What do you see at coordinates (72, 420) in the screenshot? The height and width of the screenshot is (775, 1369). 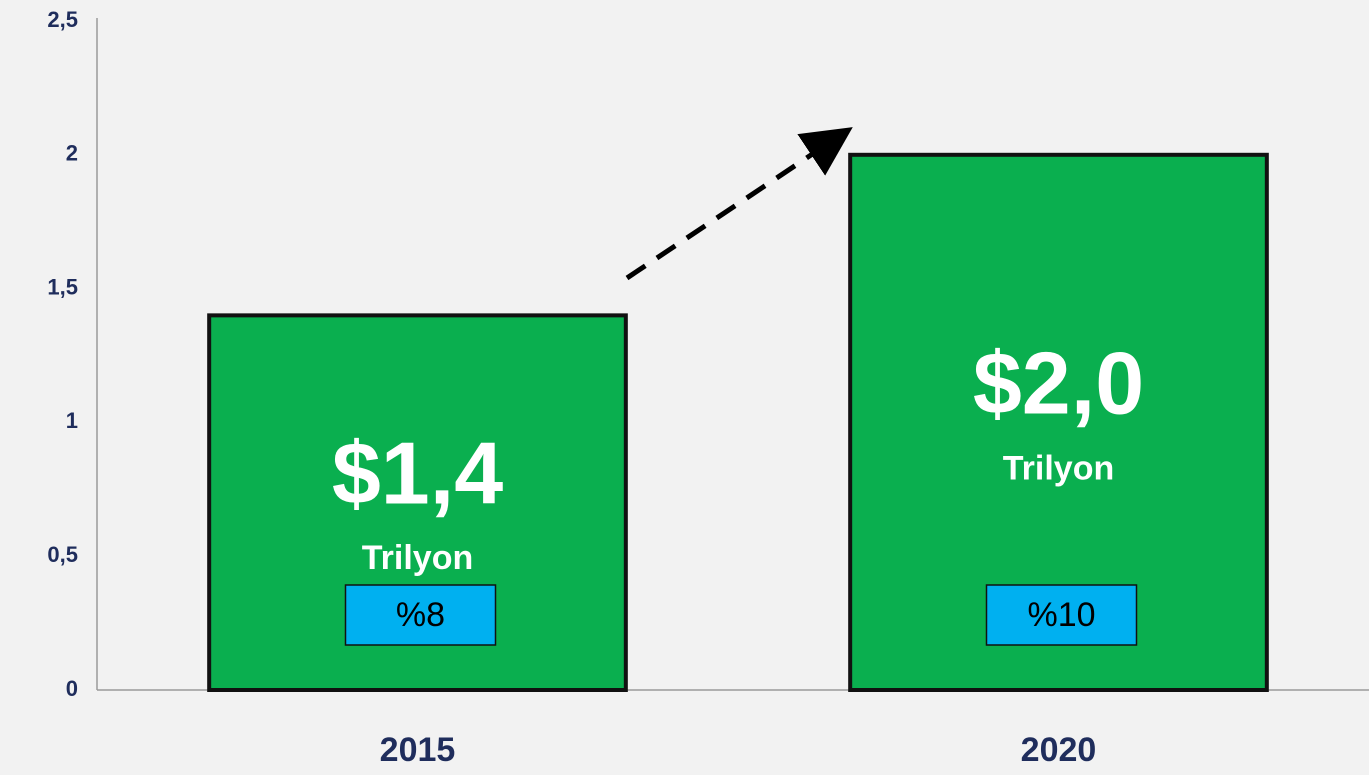 I see `y-tick-label: 1` at bounding box center [72, 420].